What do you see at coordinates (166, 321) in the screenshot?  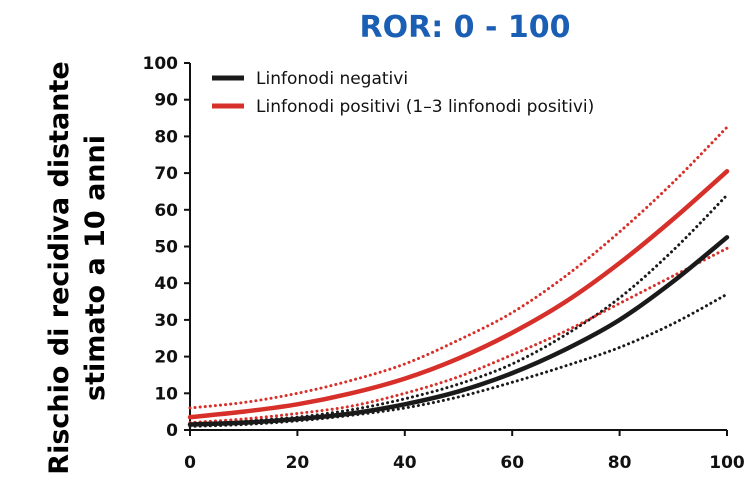 I see `y-tick-label: 30` at bounding box center [166, 321].